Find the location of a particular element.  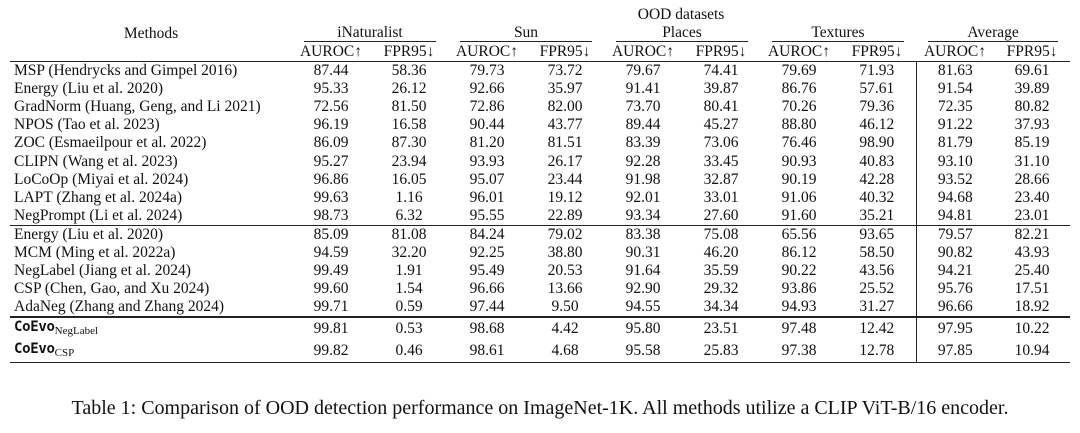

value-cell: 99.63 is located at coordinates (331, 197).